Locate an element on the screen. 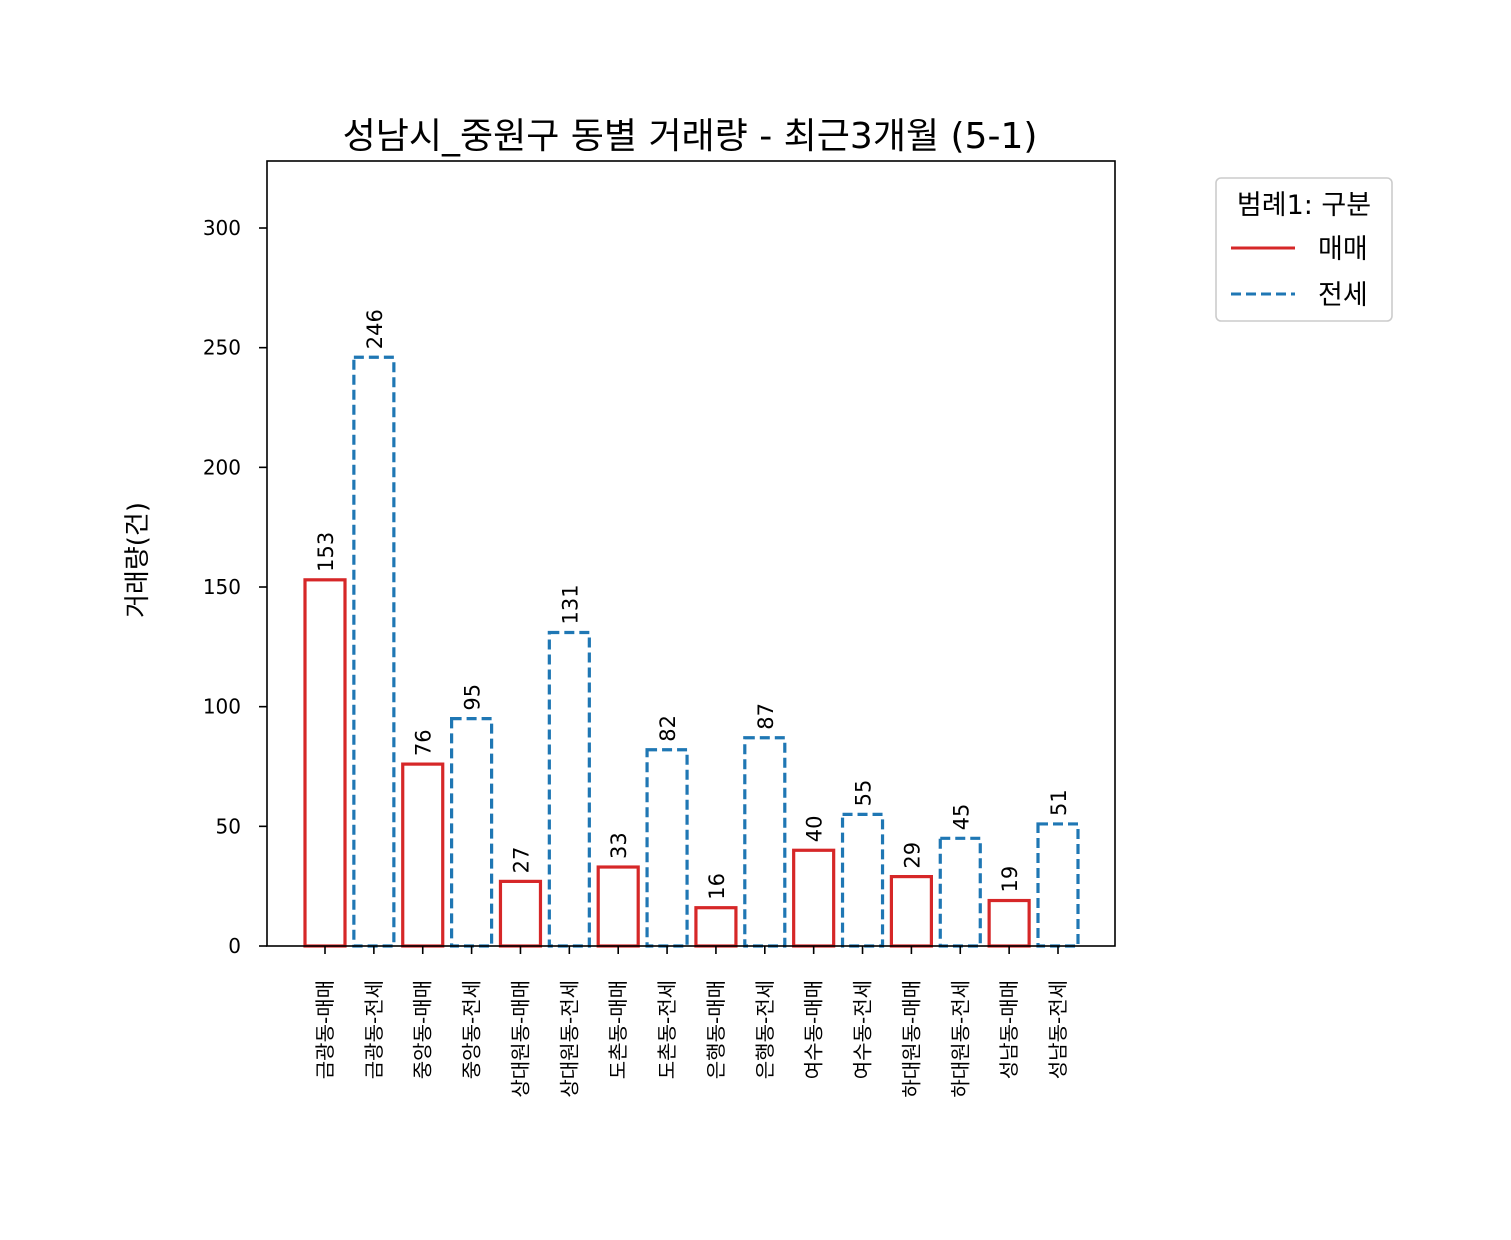 This screenshot has width=1511, height=1240. legend-label-sale: 매매 is located at coordinates (1343, 249).